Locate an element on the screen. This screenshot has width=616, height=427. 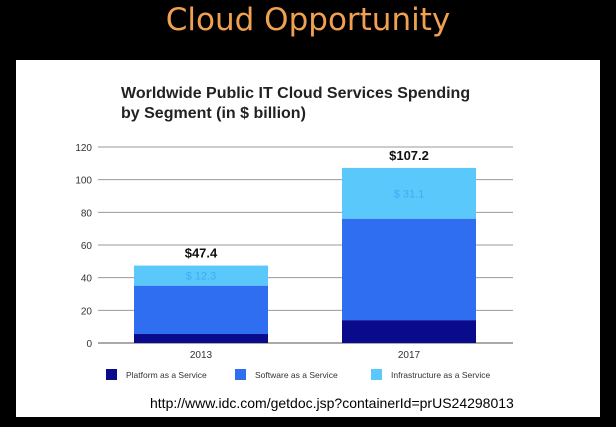
x-tick-label: 2017 is located at coordinates (409, 355).